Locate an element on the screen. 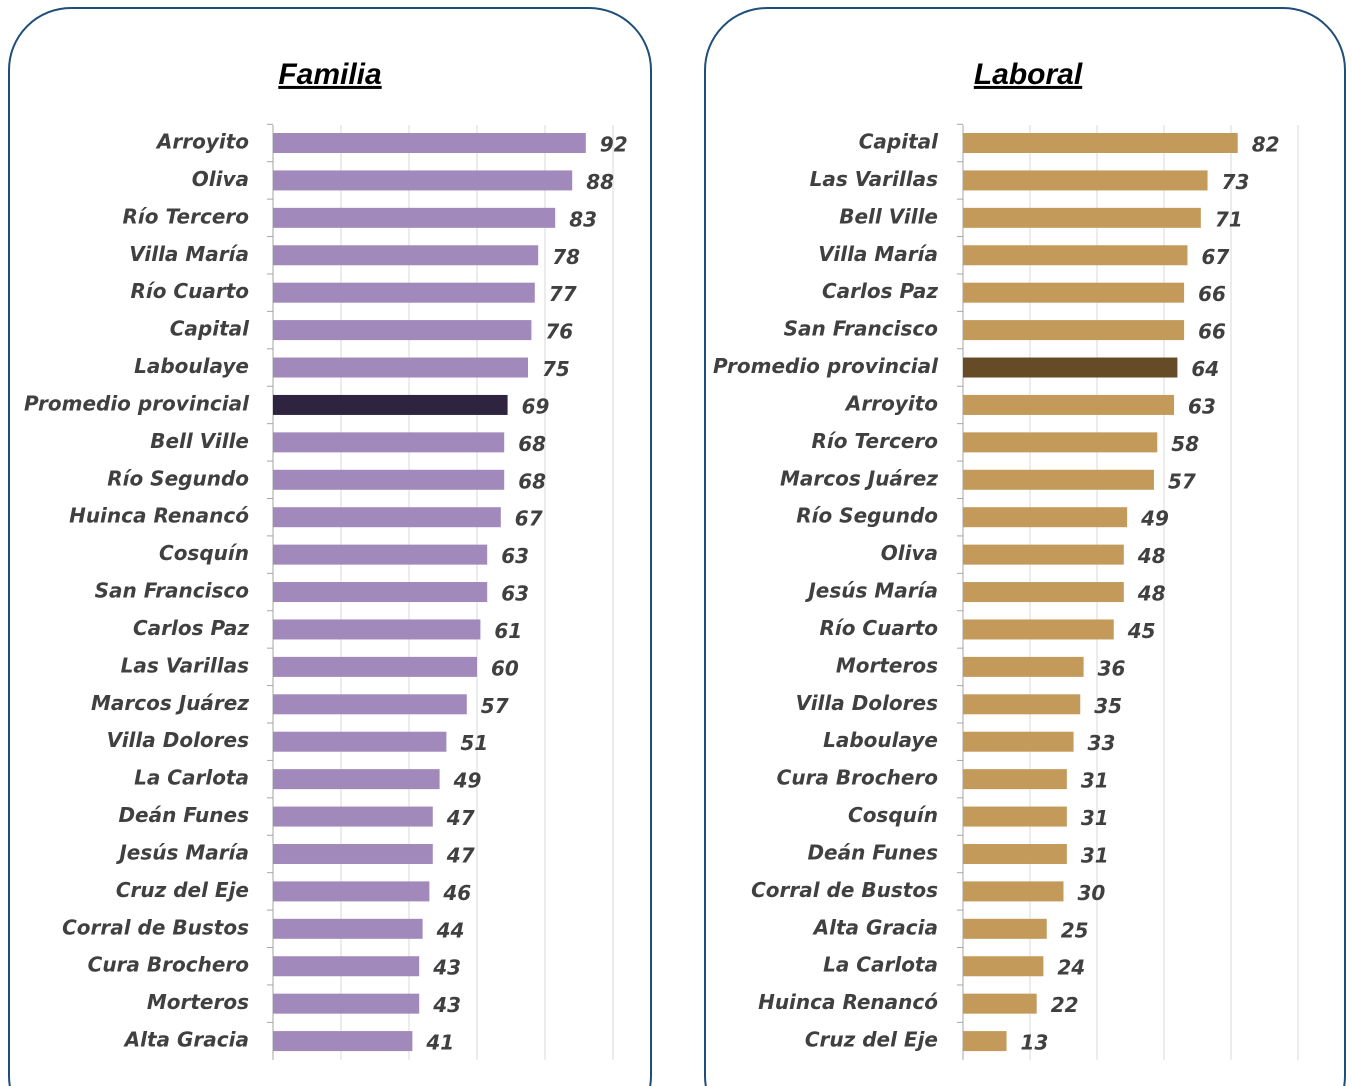 The height and width of the screenshot is (1086, 1352). value-label: 47 is located at coordinates (460, 818).